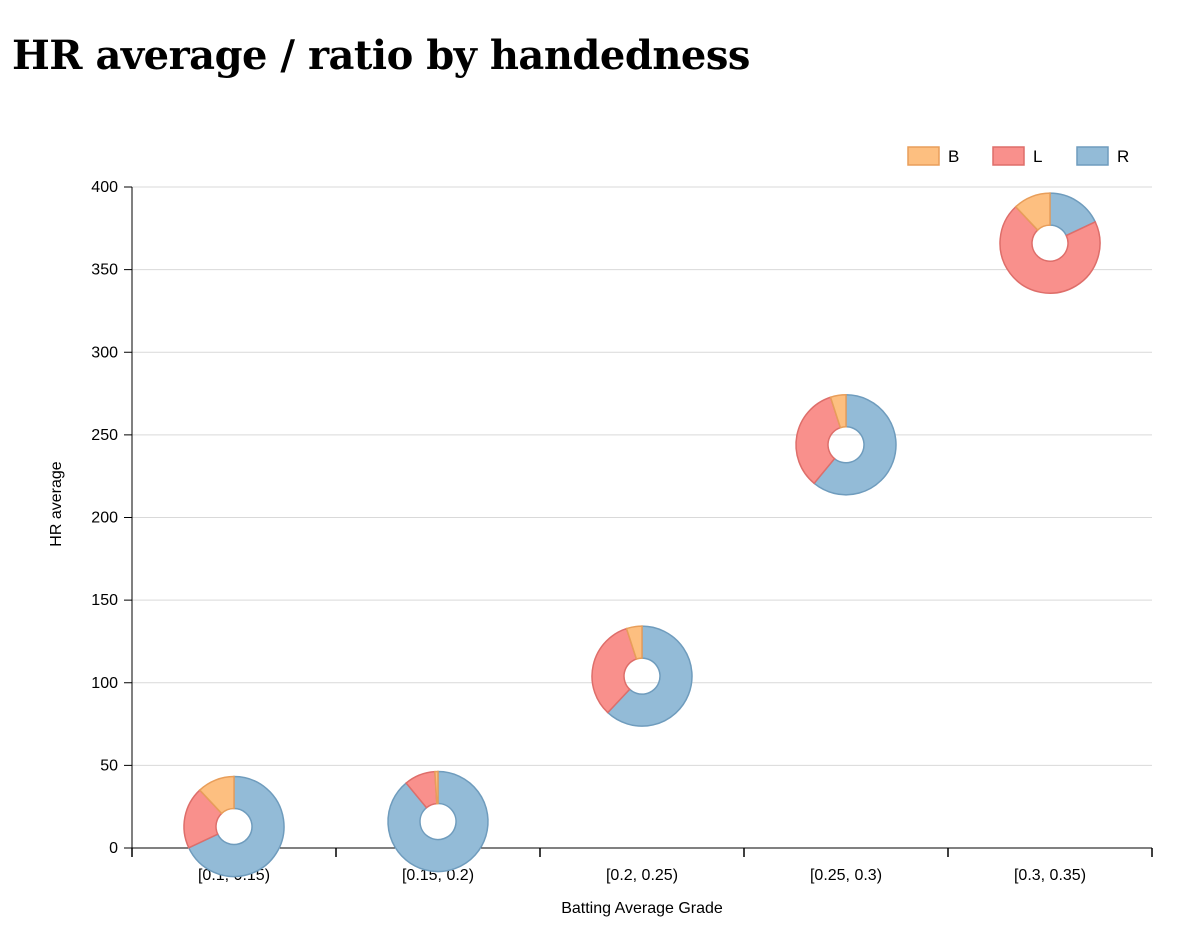 Image resolution: width=1180 pixels, height=946 pixels. I want to click on y-tick-label: 50, so click(109, 765).